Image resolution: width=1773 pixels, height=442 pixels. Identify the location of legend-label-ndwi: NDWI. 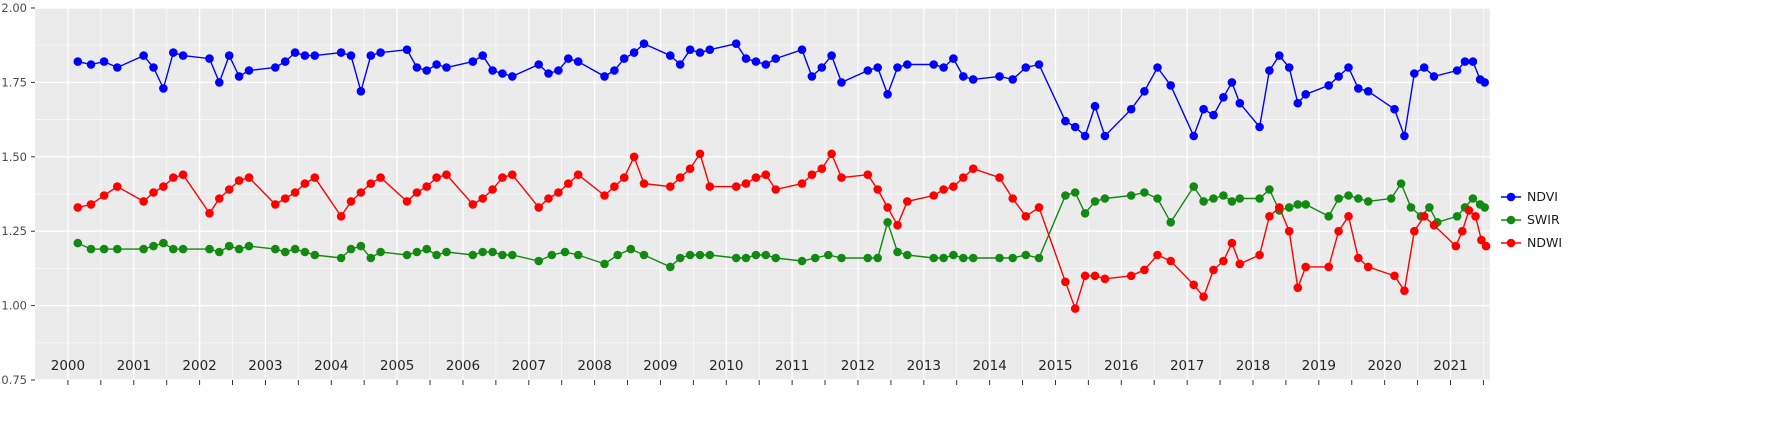
(1545, 242).